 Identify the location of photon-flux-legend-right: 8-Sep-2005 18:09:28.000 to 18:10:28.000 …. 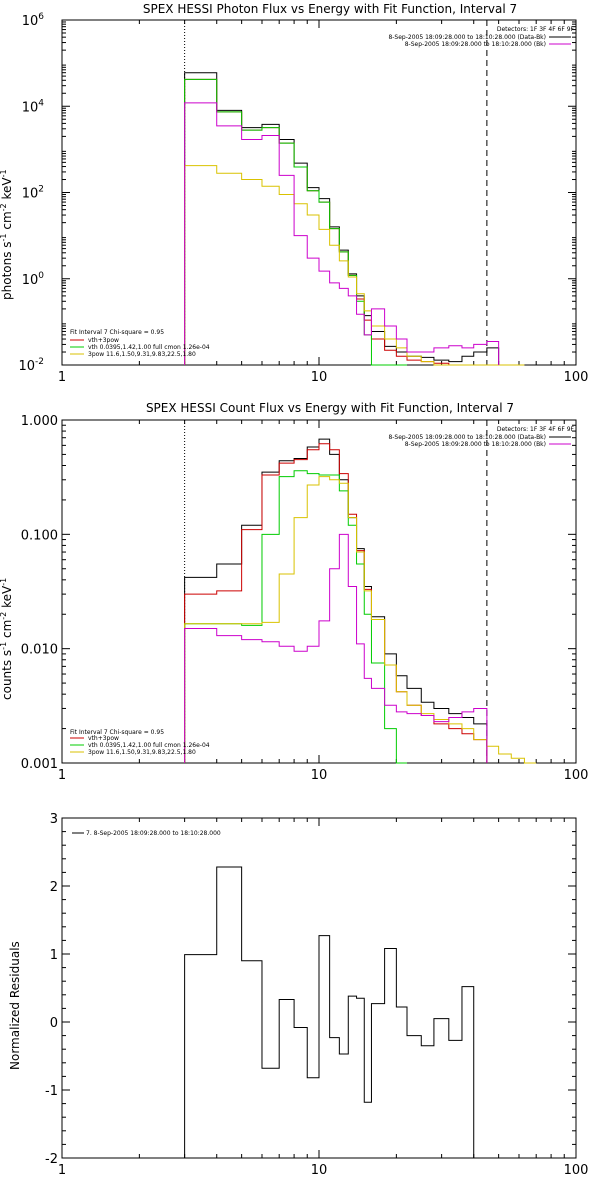
(479, 41).